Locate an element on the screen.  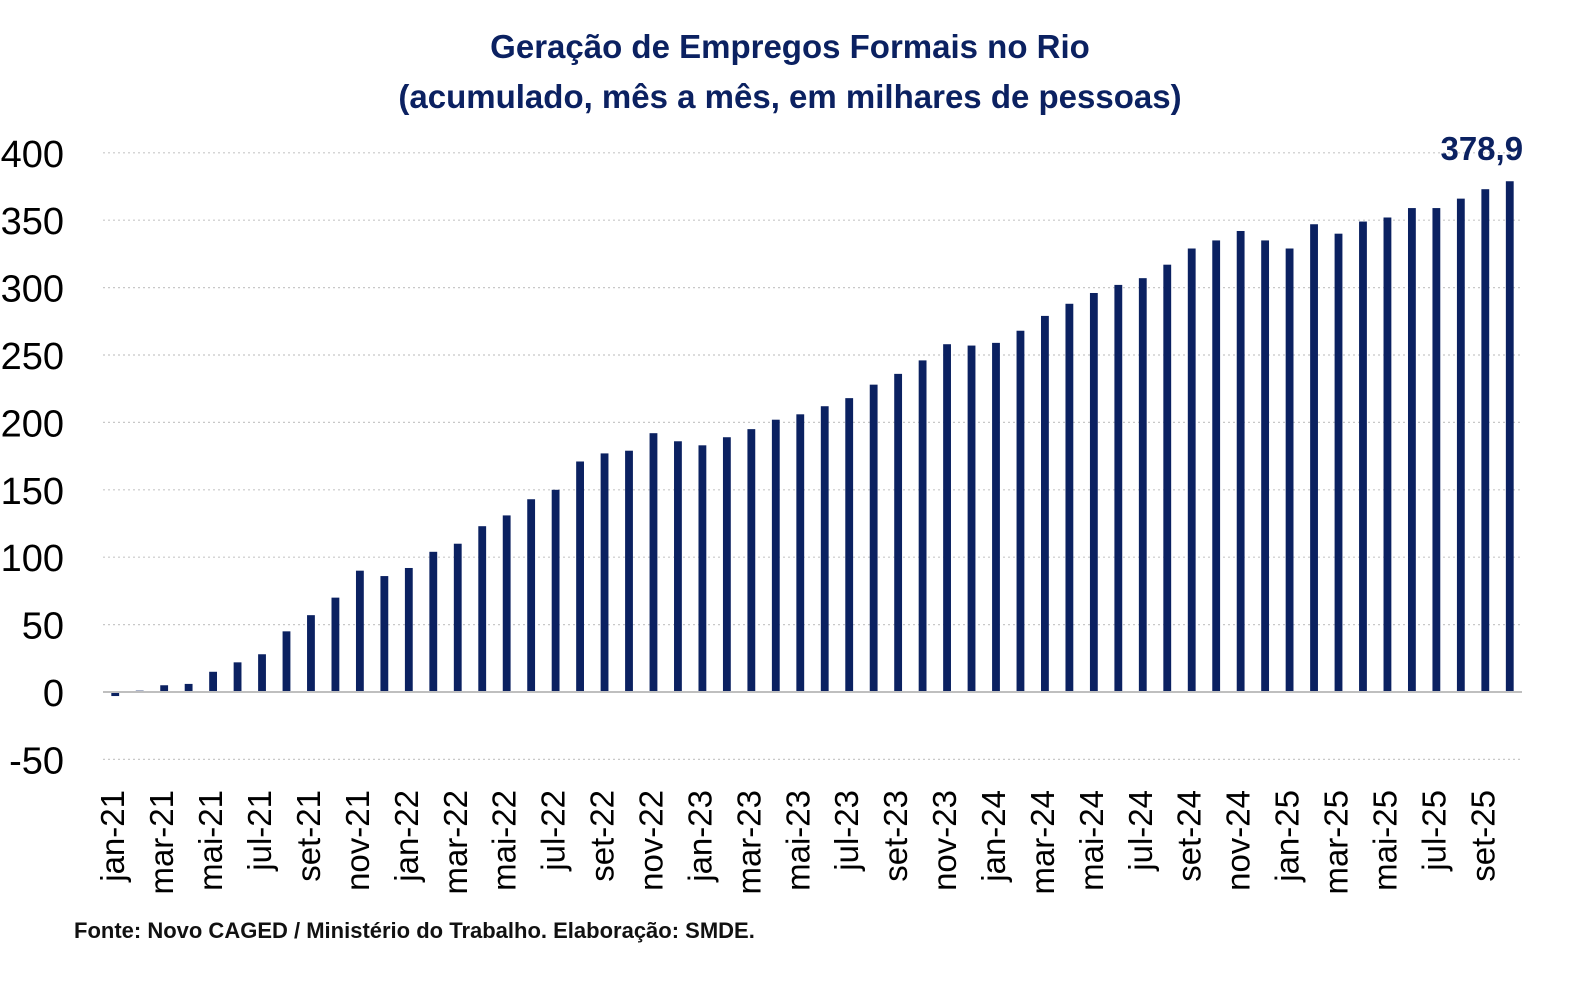
x-tick-label: nov-21 is located at coordinates (357, 840).